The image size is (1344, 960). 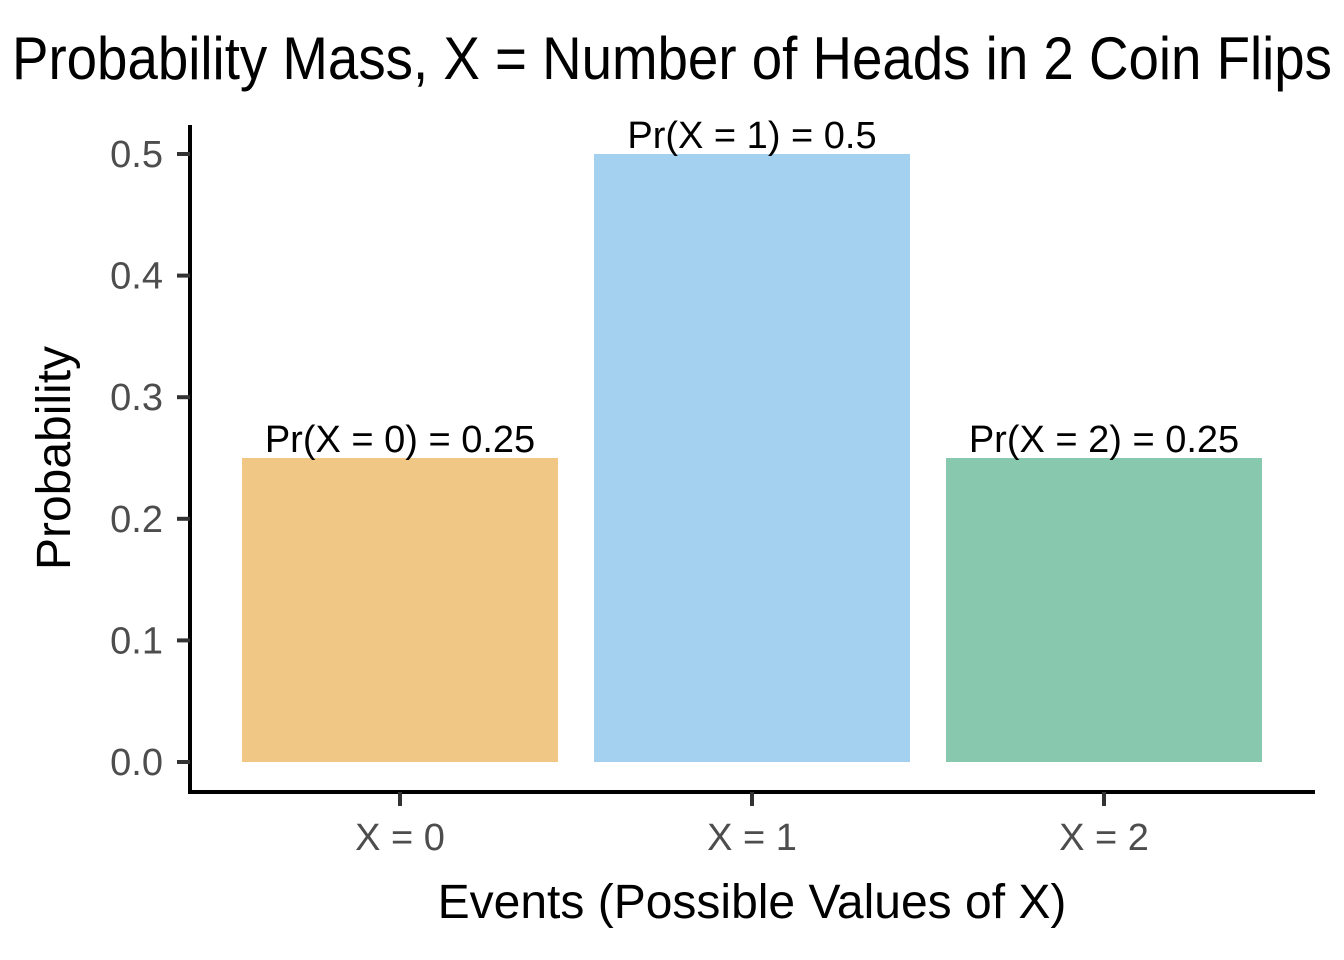 What do you see at coordinates (400, 838) in the screenshot?
I see `x-tick-label-0: X = 0` at bounding box center [400, 838].